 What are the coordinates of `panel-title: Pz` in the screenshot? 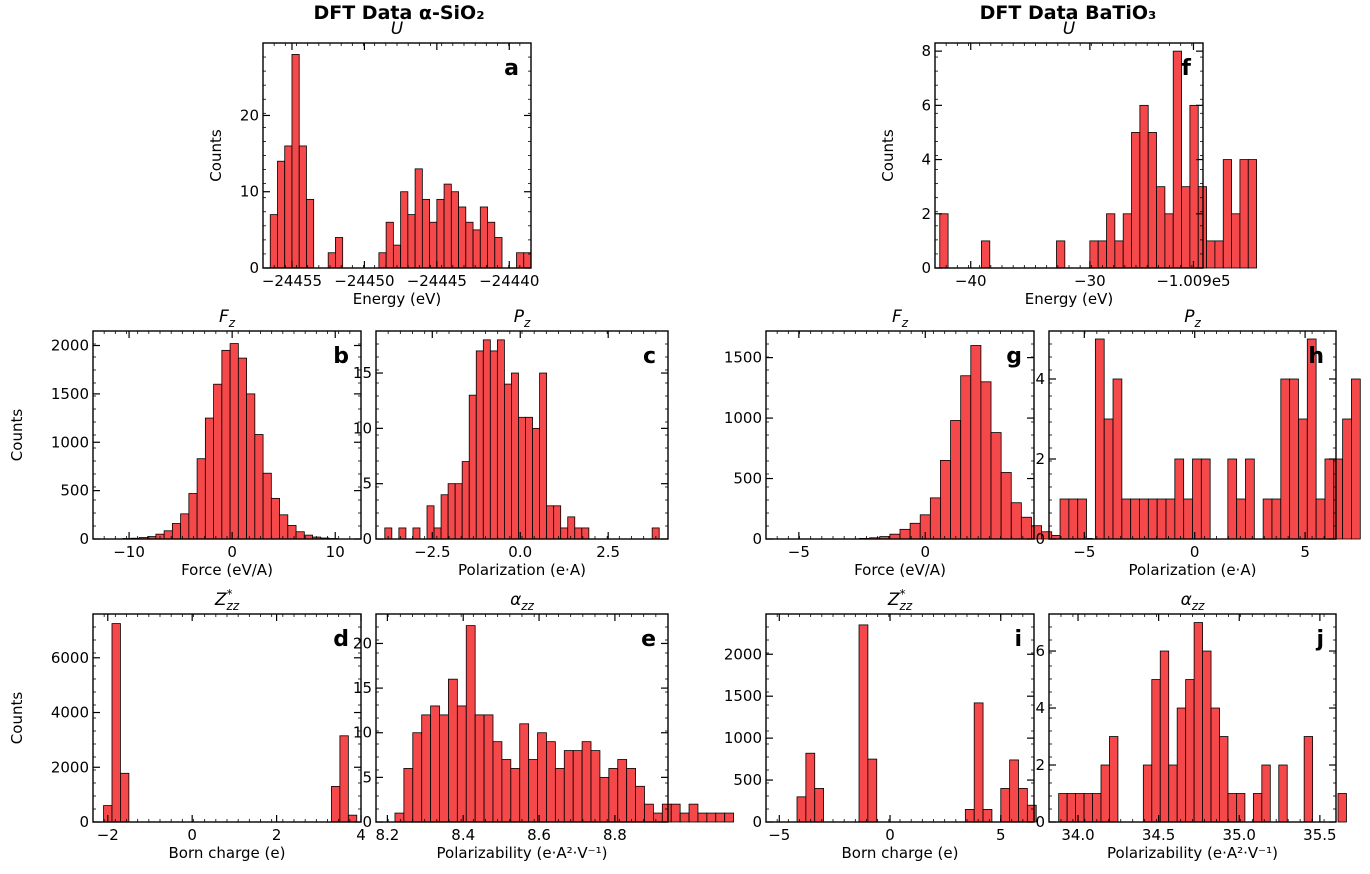 It's located at (1192, 318).